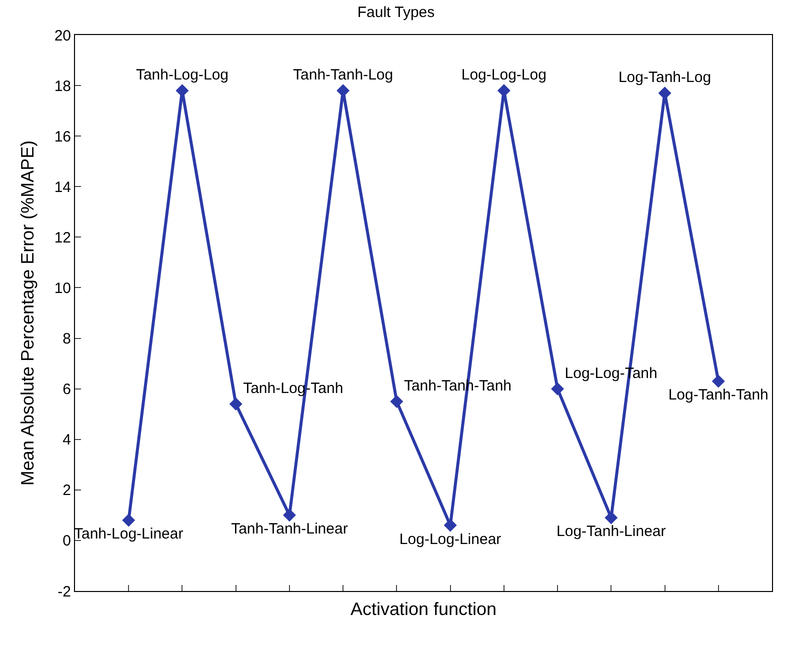  I want to click on data-label: Tanh-Log-Log, so click(182, 75).